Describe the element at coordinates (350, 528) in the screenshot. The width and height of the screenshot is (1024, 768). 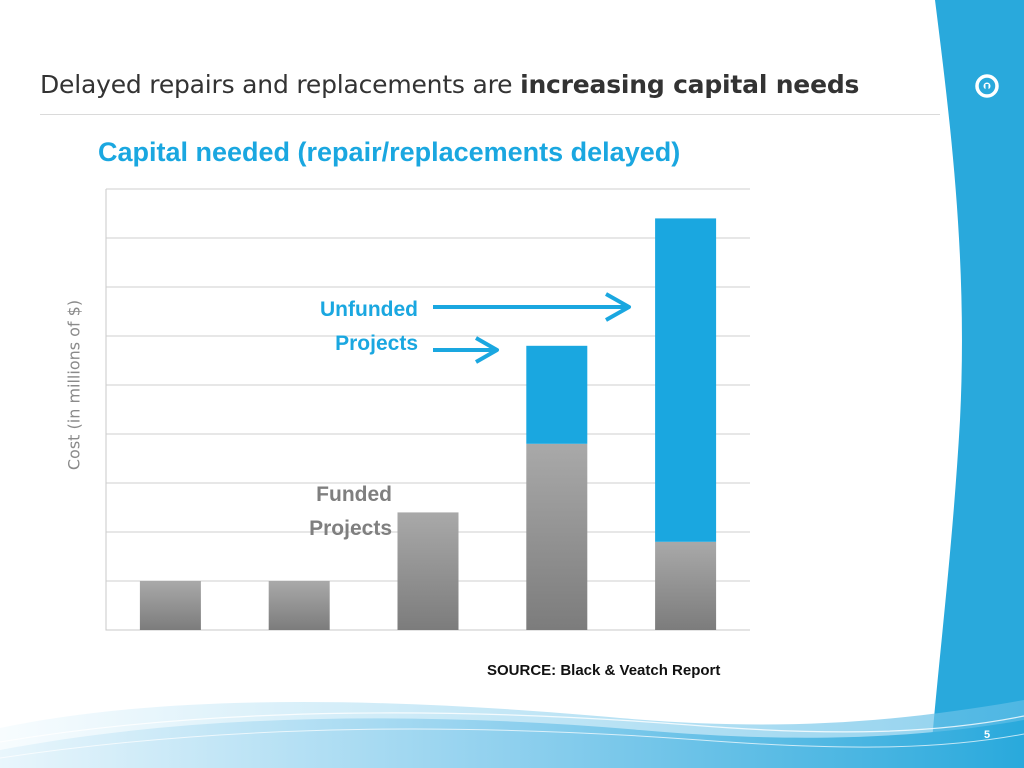
I see `funded-label-line2: Projects` at that location.